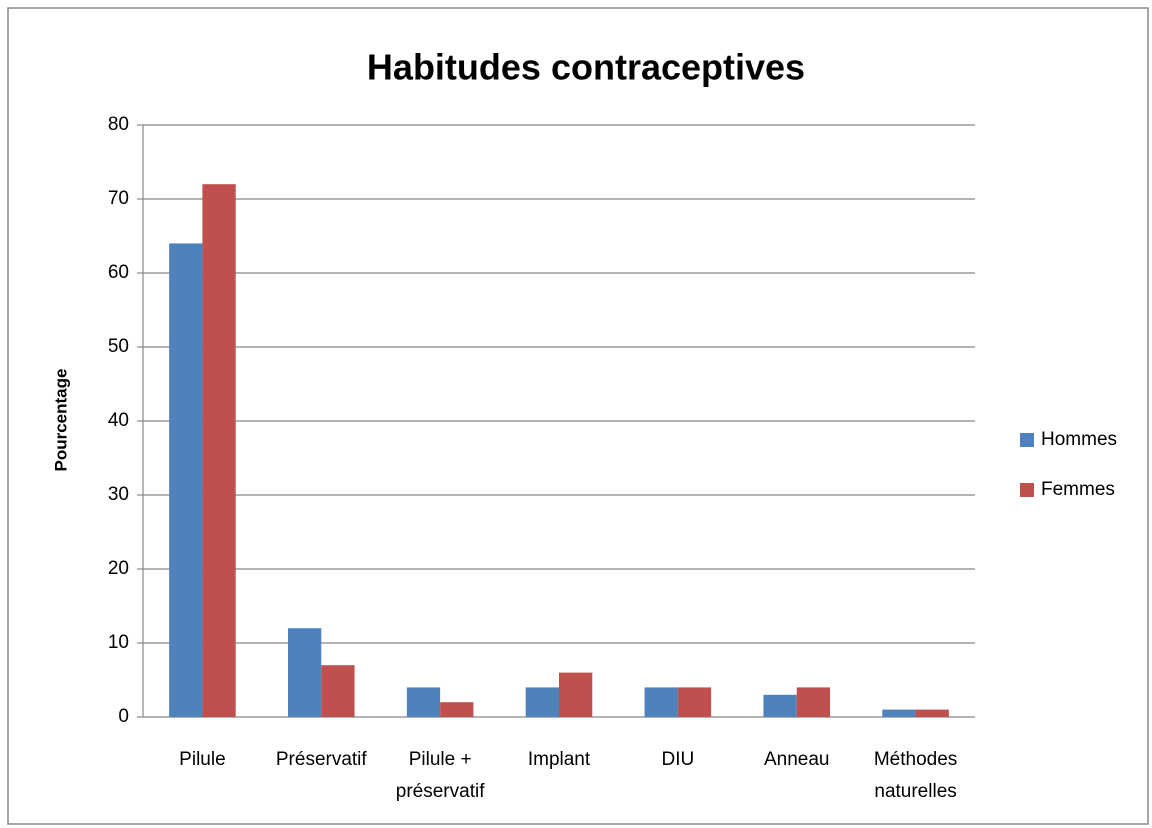  I want to click on x-tick-label: Préservatif, so click(322, 759).